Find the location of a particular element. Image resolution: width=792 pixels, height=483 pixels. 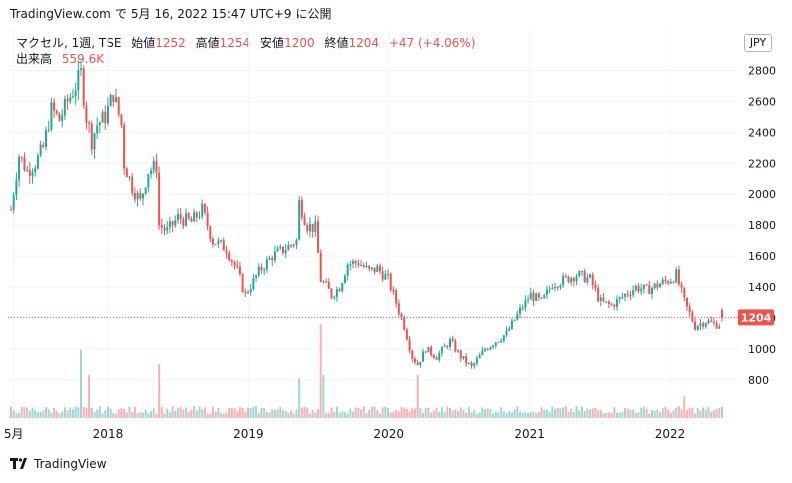

currency-button: JPY is located at coordinates (758, 43).